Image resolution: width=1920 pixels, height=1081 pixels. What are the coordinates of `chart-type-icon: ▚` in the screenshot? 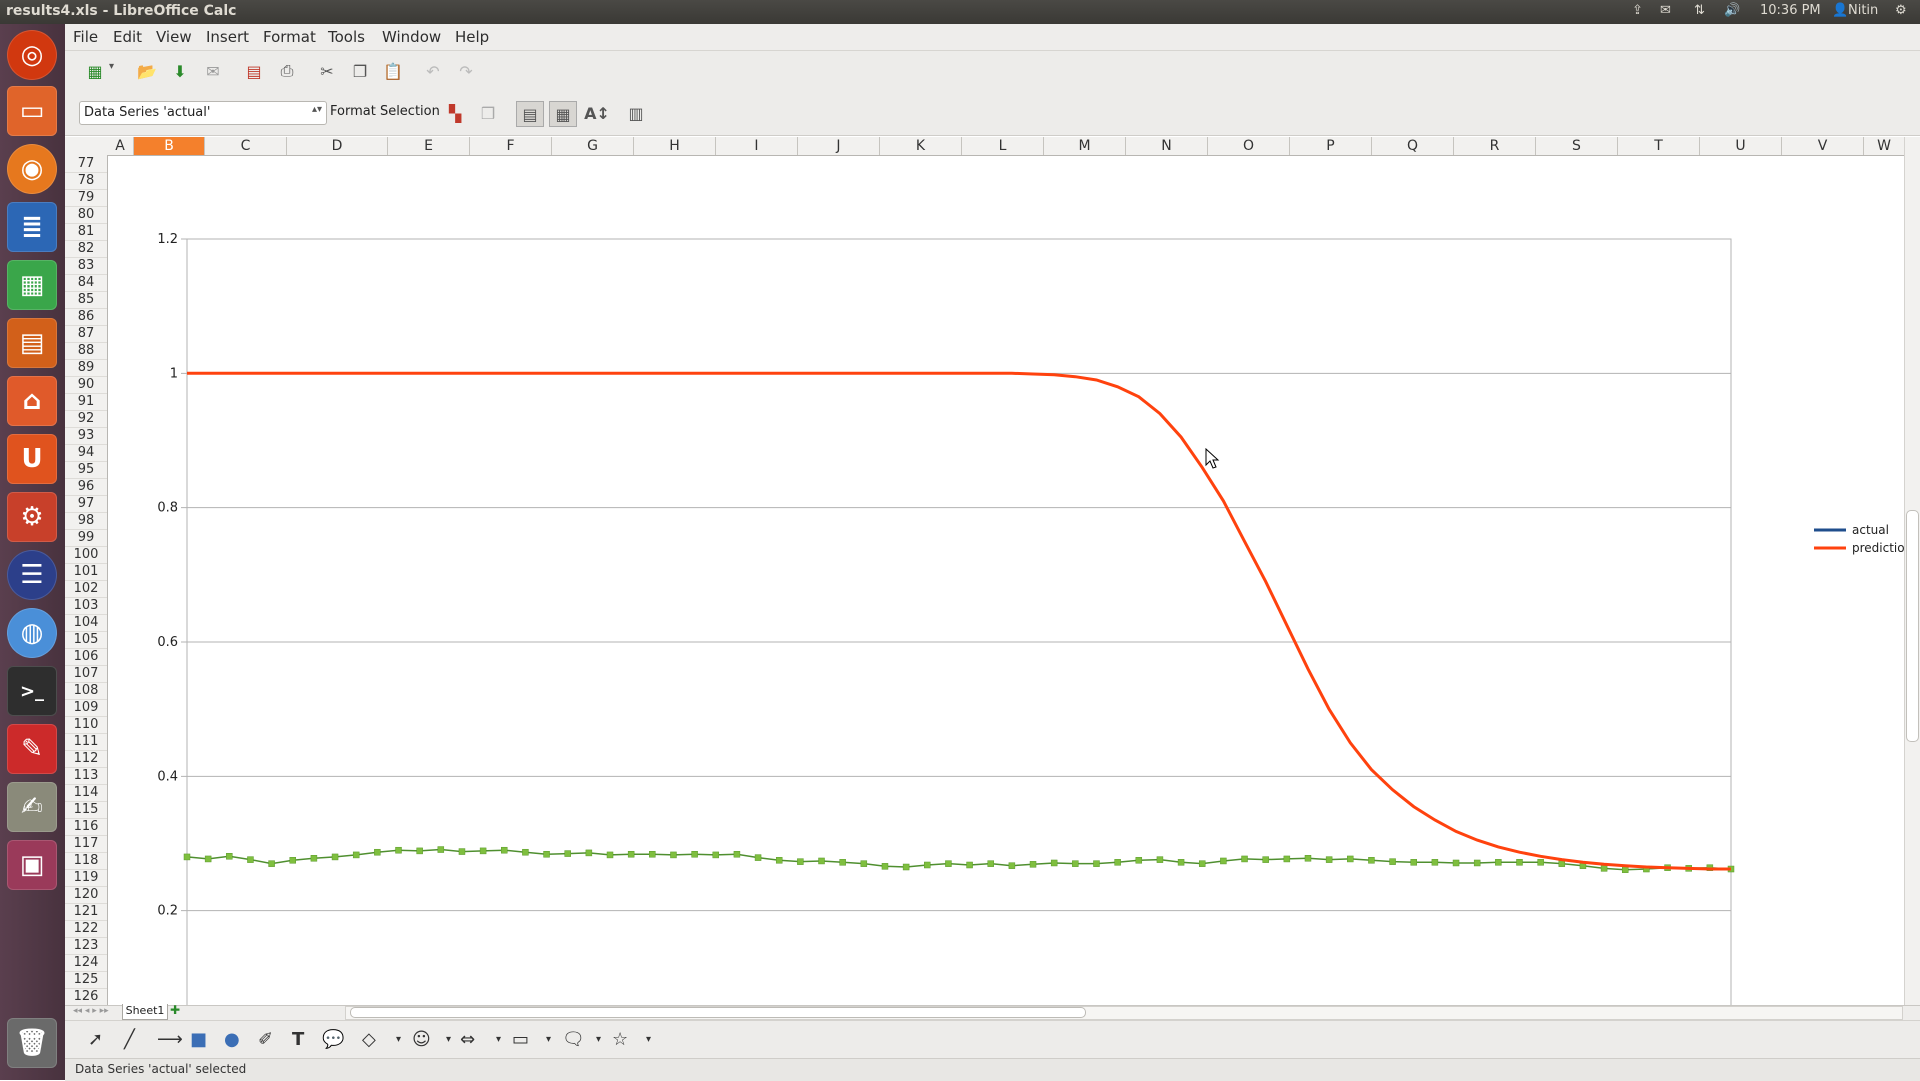 It's located at (455, 113).